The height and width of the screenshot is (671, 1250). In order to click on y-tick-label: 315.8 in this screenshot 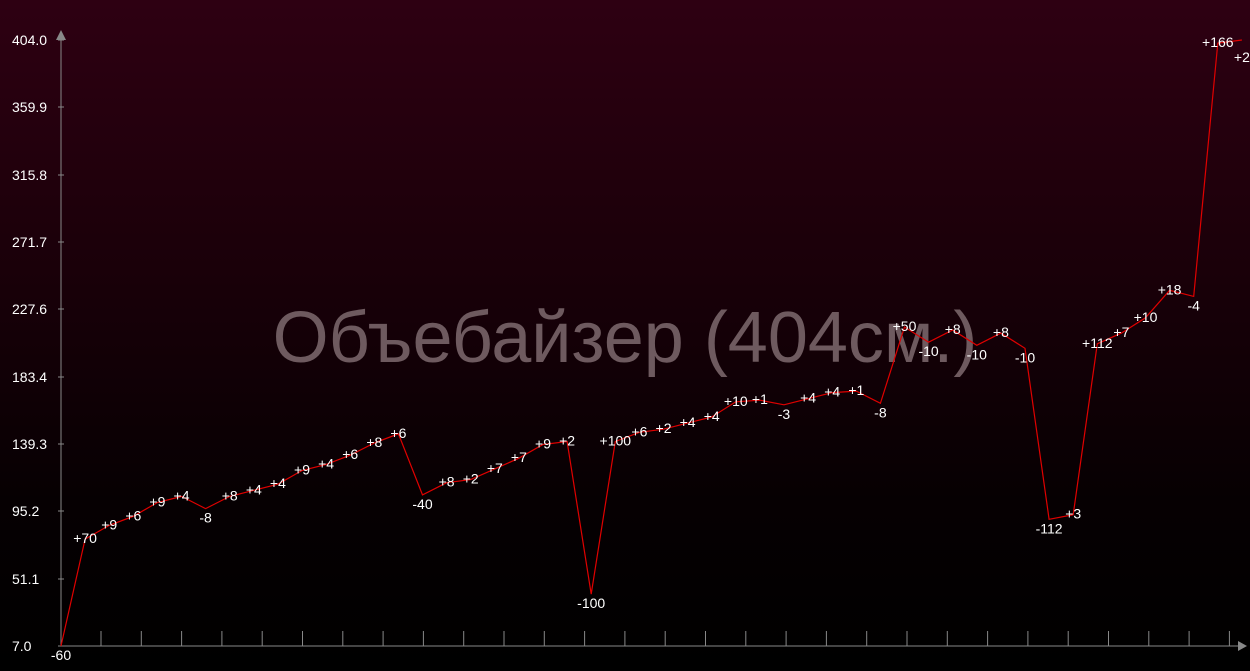, I will do `click(29, 175)`.